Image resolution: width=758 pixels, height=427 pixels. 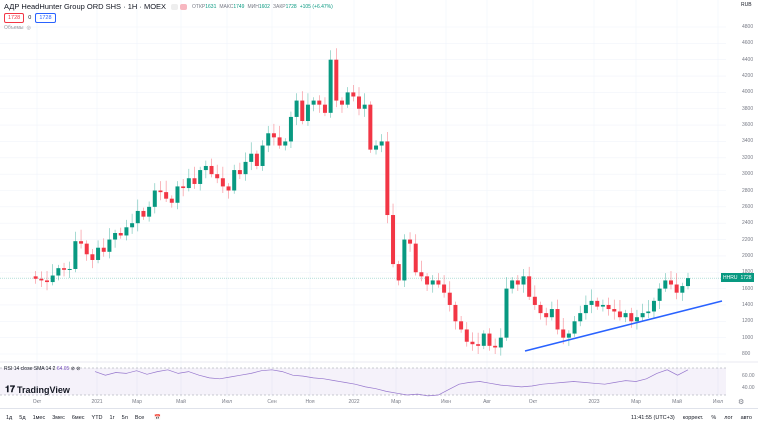 What do you see at coordinates (124, 418) in the screenshot?
I see `range-7: 5л` at bounding box center [124, 418].